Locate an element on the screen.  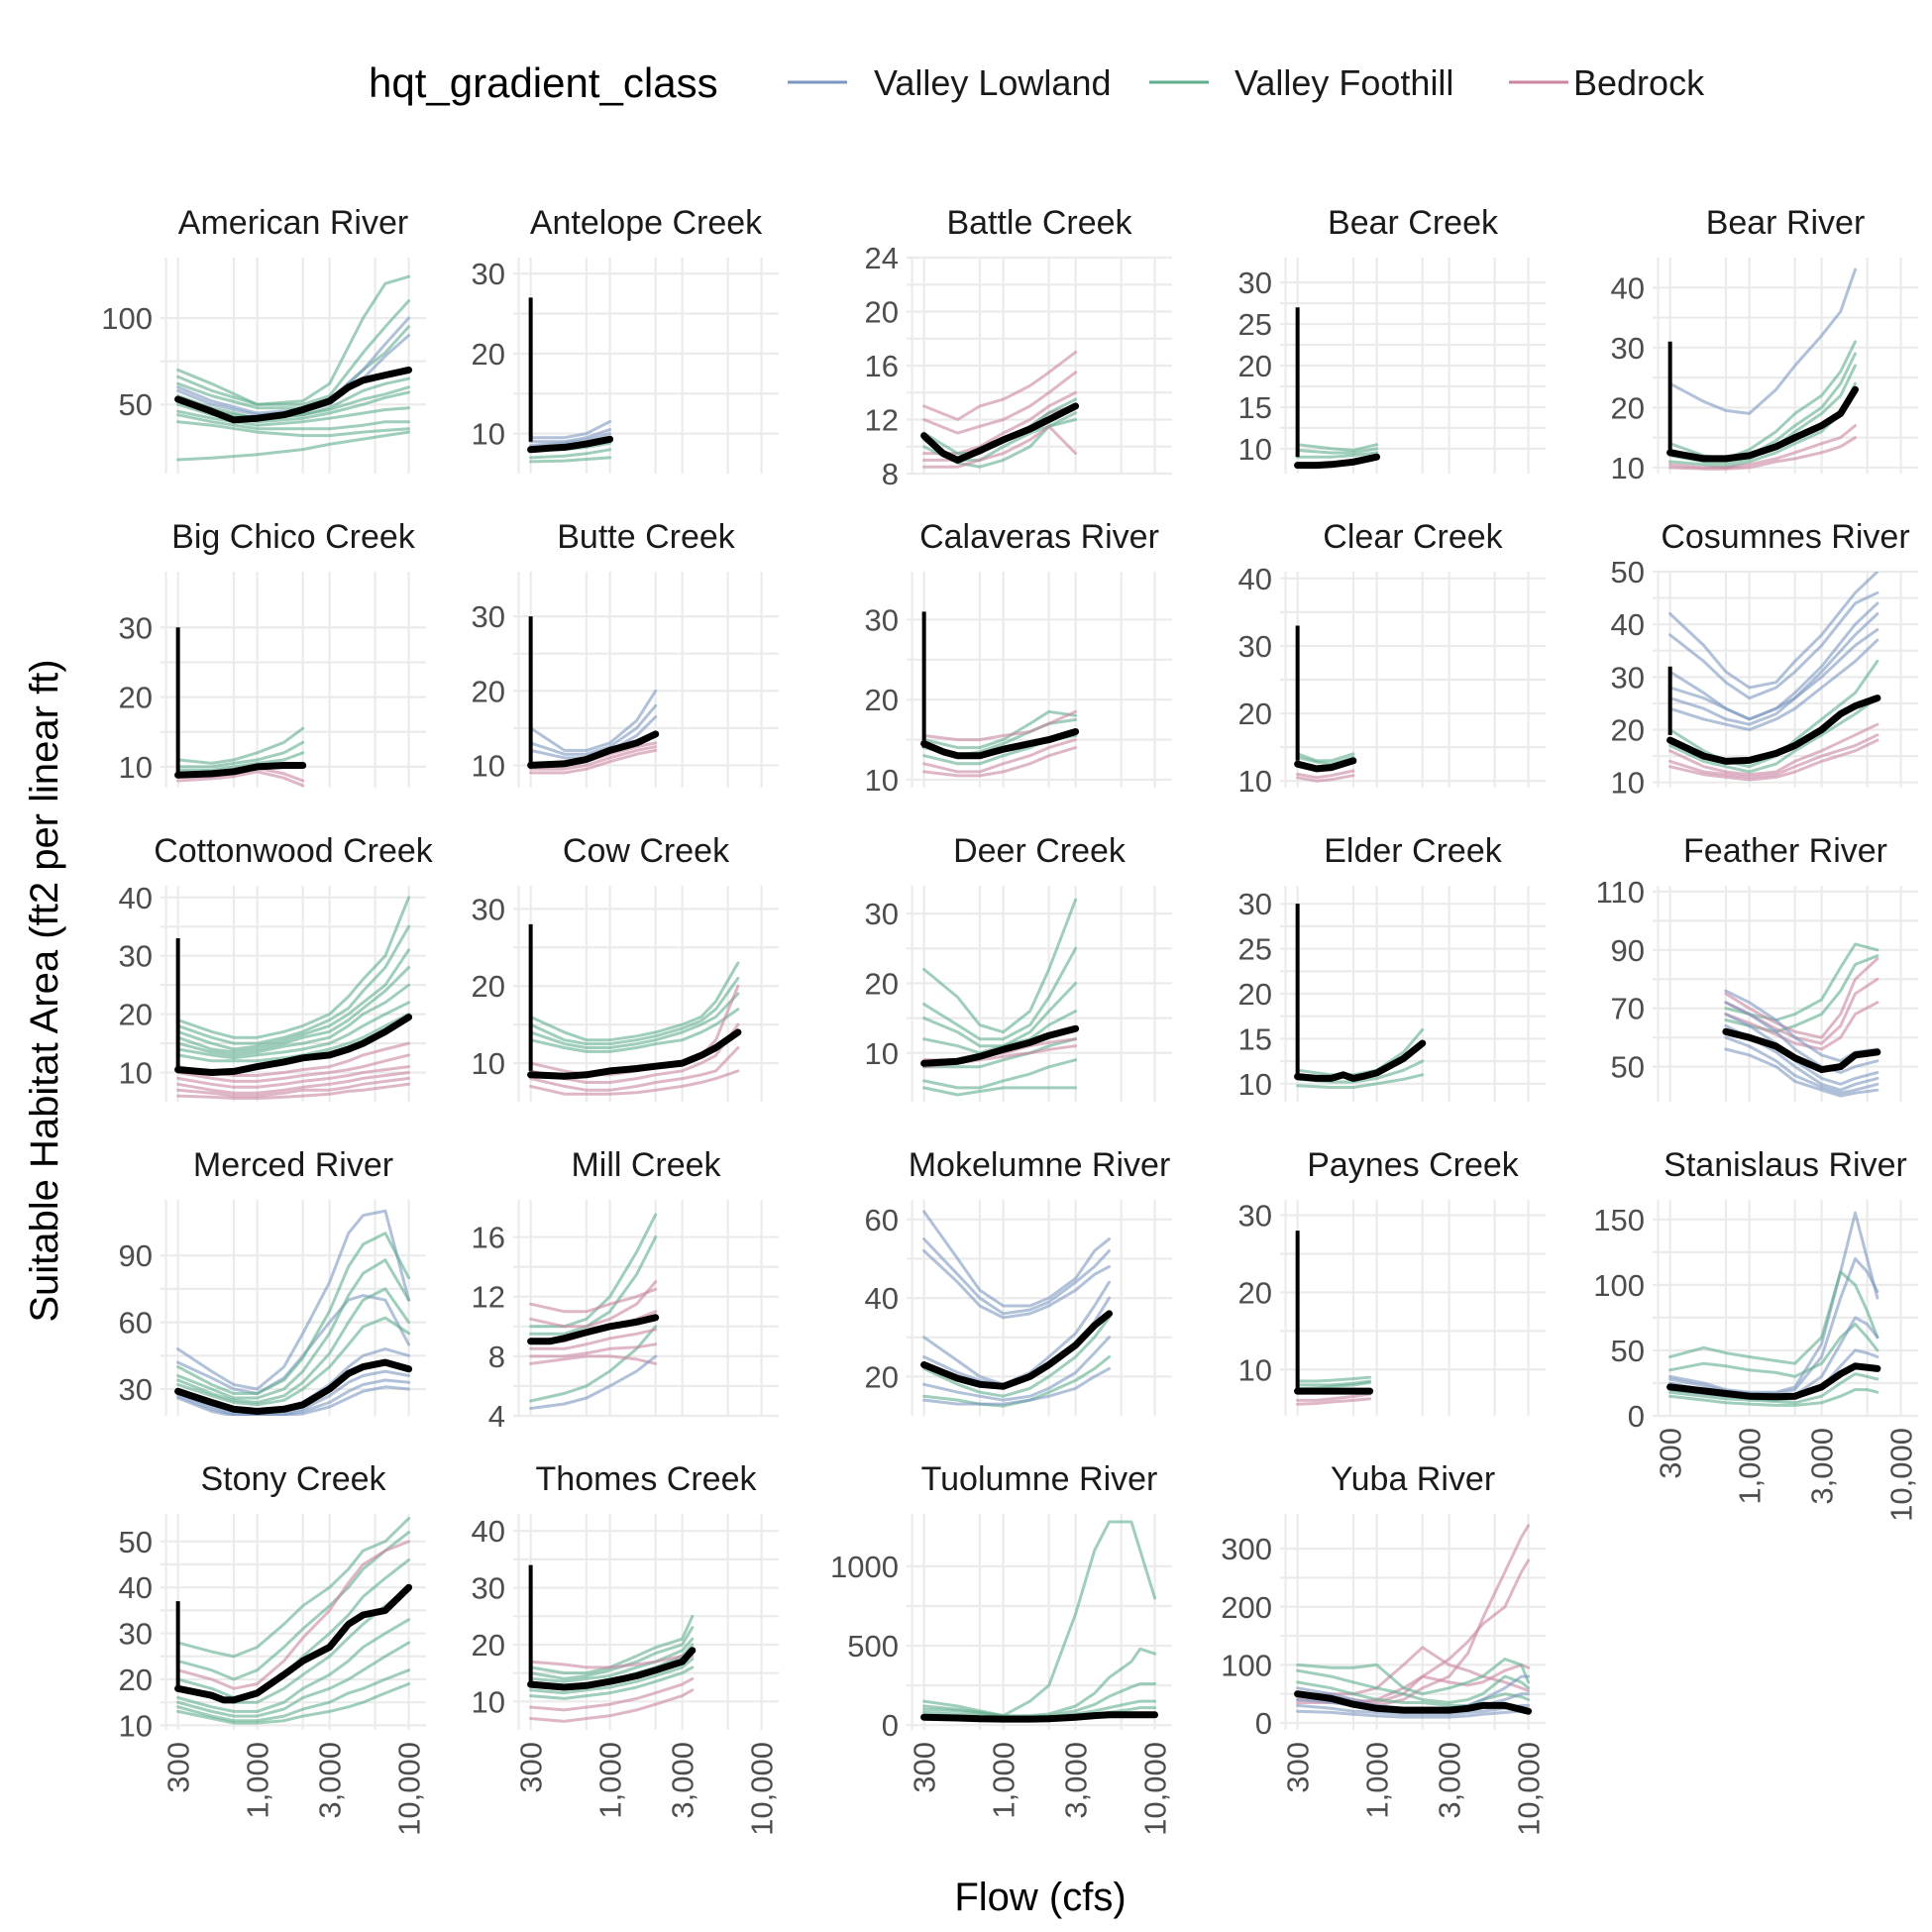
facet-title: Bear Creek is located at coordinates (1413, 223).